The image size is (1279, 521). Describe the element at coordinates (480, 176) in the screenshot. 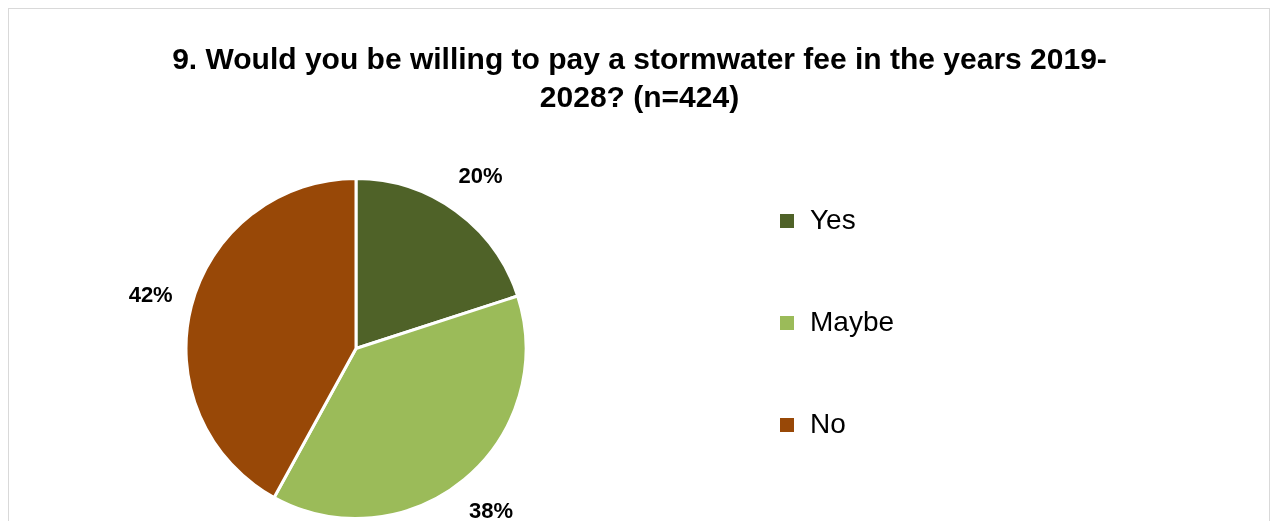

I see `data-label: 20%` at that location.